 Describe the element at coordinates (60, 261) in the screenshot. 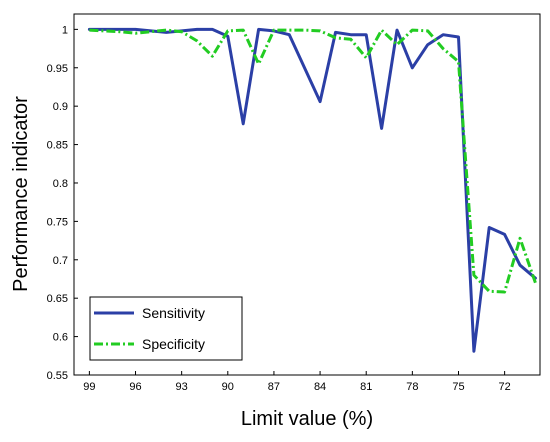

I see `y-tick-label: 0.7` at that location.